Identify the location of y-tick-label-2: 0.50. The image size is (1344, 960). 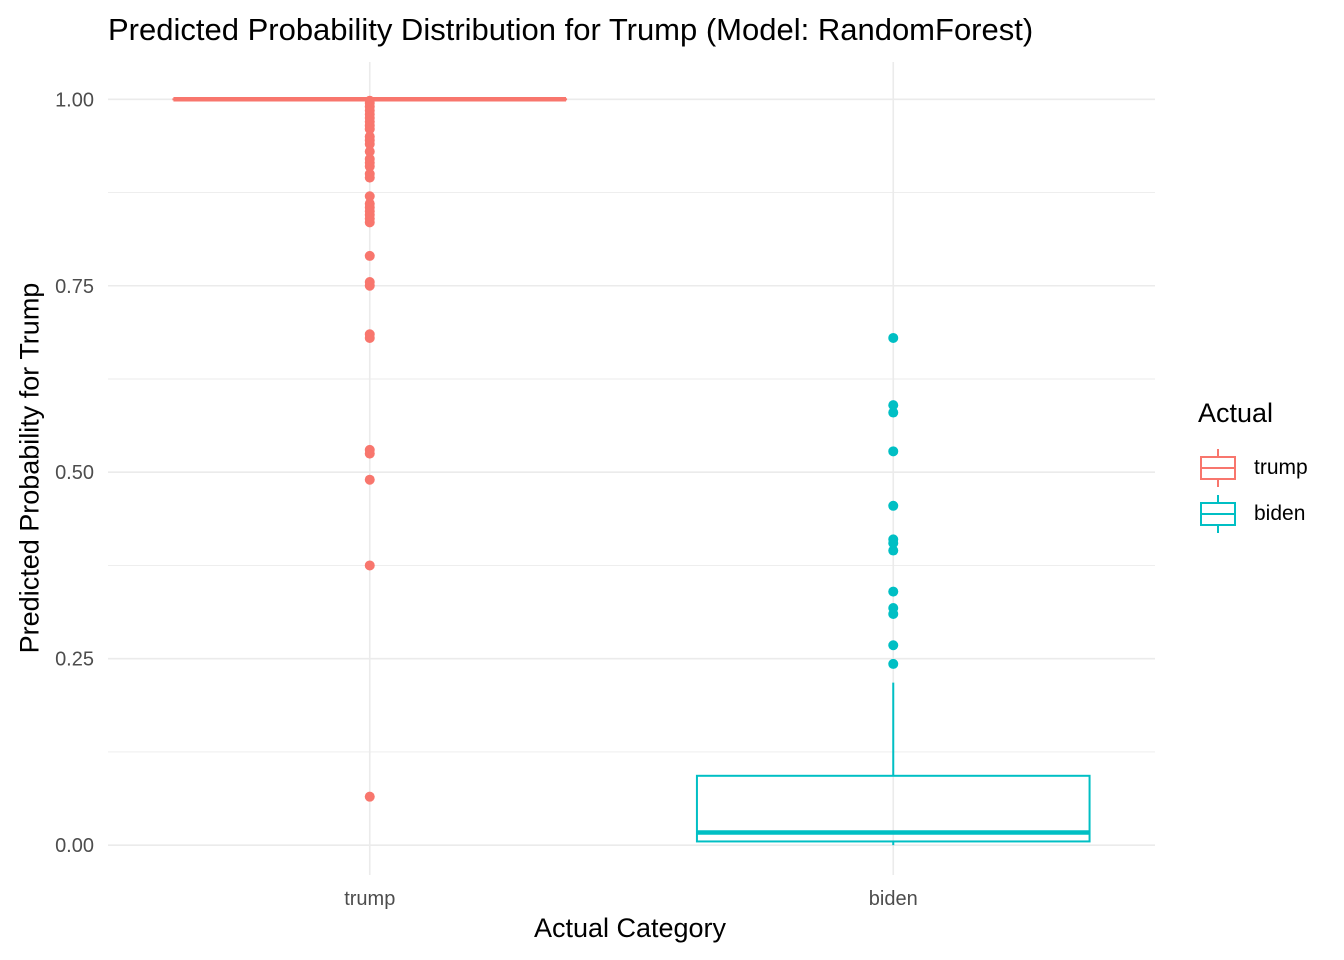
(74, 473).